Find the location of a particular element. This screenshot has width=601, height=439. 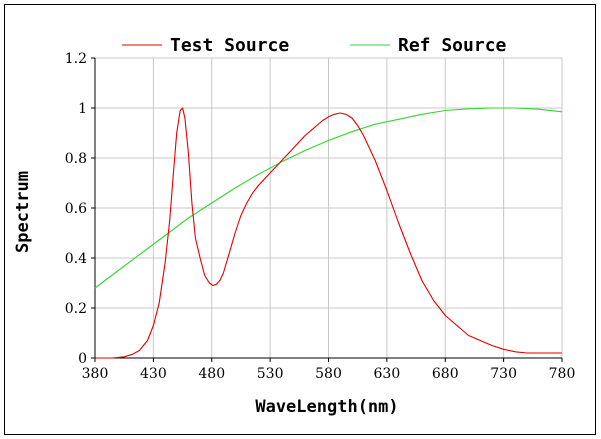

x-tick-labels: 380 430 480 530 580 630 680 730 780 is located at coordinates (329, 374).